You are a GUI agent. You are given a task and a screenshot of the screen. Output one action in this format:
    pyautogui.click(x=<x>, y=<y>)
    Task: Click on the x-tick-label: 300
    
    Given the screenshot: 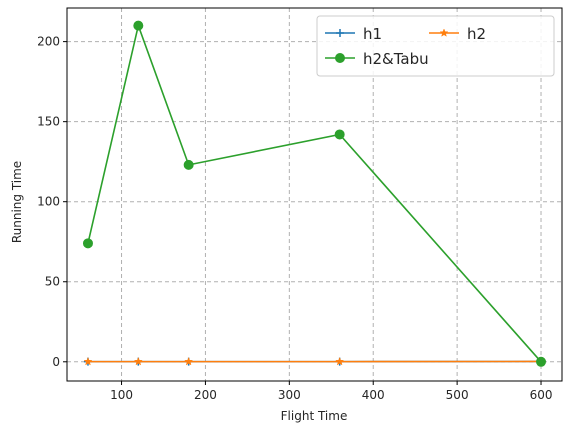 What is the action you would take?
    pyautogui.click(x=289, y=395)
    